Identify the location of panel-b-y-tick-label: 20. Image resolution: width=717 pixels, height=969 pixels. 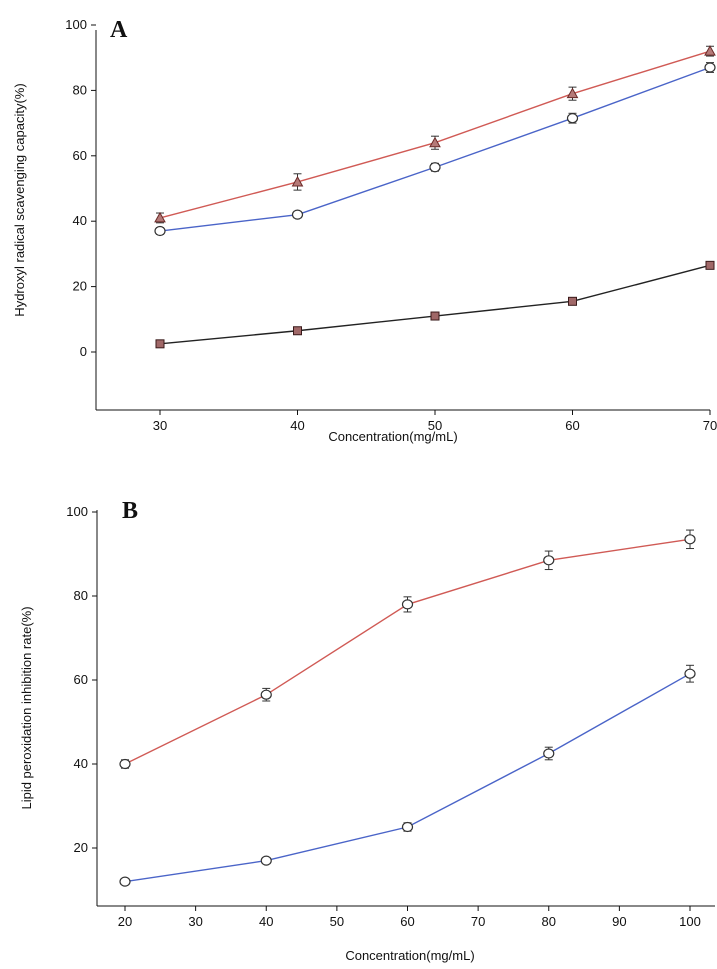
(81, 847).